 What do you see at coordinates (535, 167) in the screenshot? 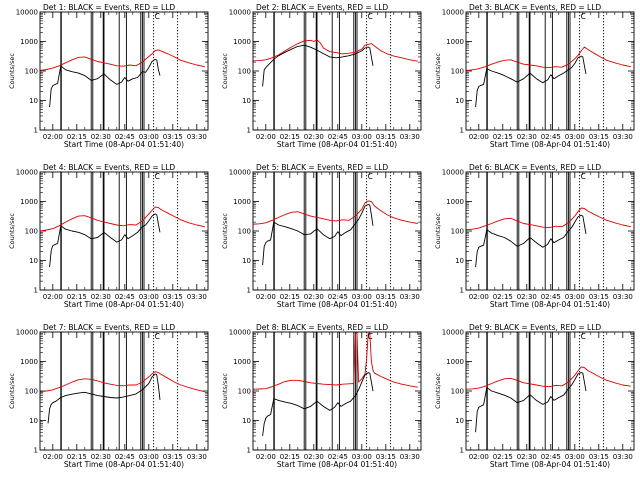
I see `panel-title: Det 6: BLACK = Events, RED = LLD` at bounding box center [535, 167].